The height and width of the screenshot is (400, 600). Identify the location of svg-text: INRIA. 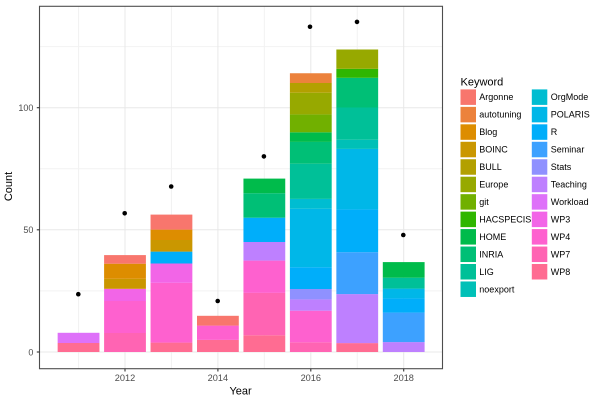
(491, 254).